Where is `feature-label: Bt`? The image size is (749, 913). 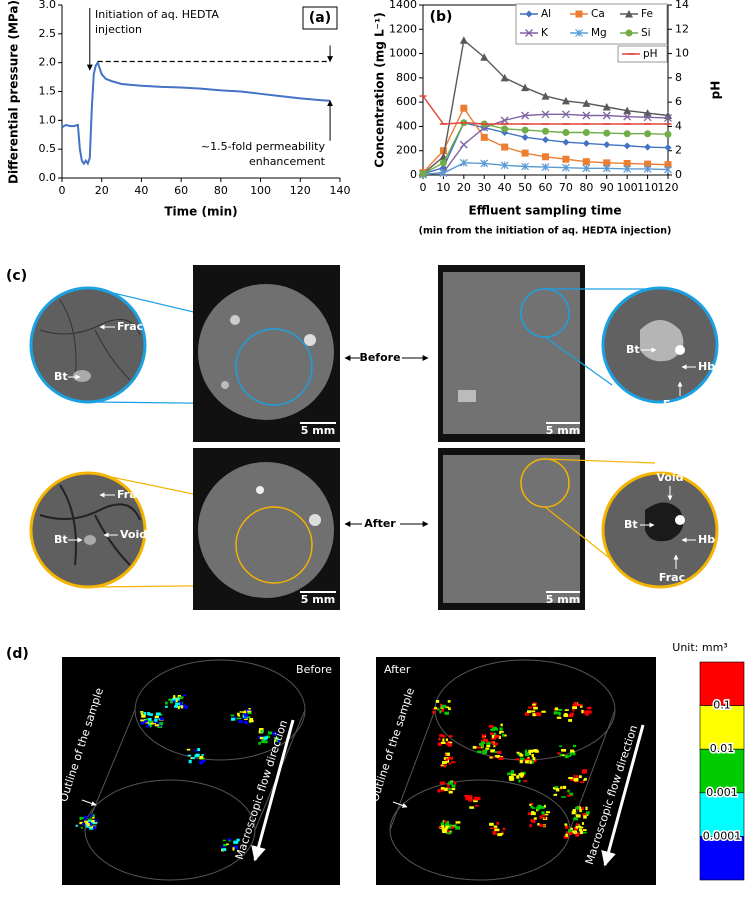
feature-label: Bt is located at coordinates (631, 524).